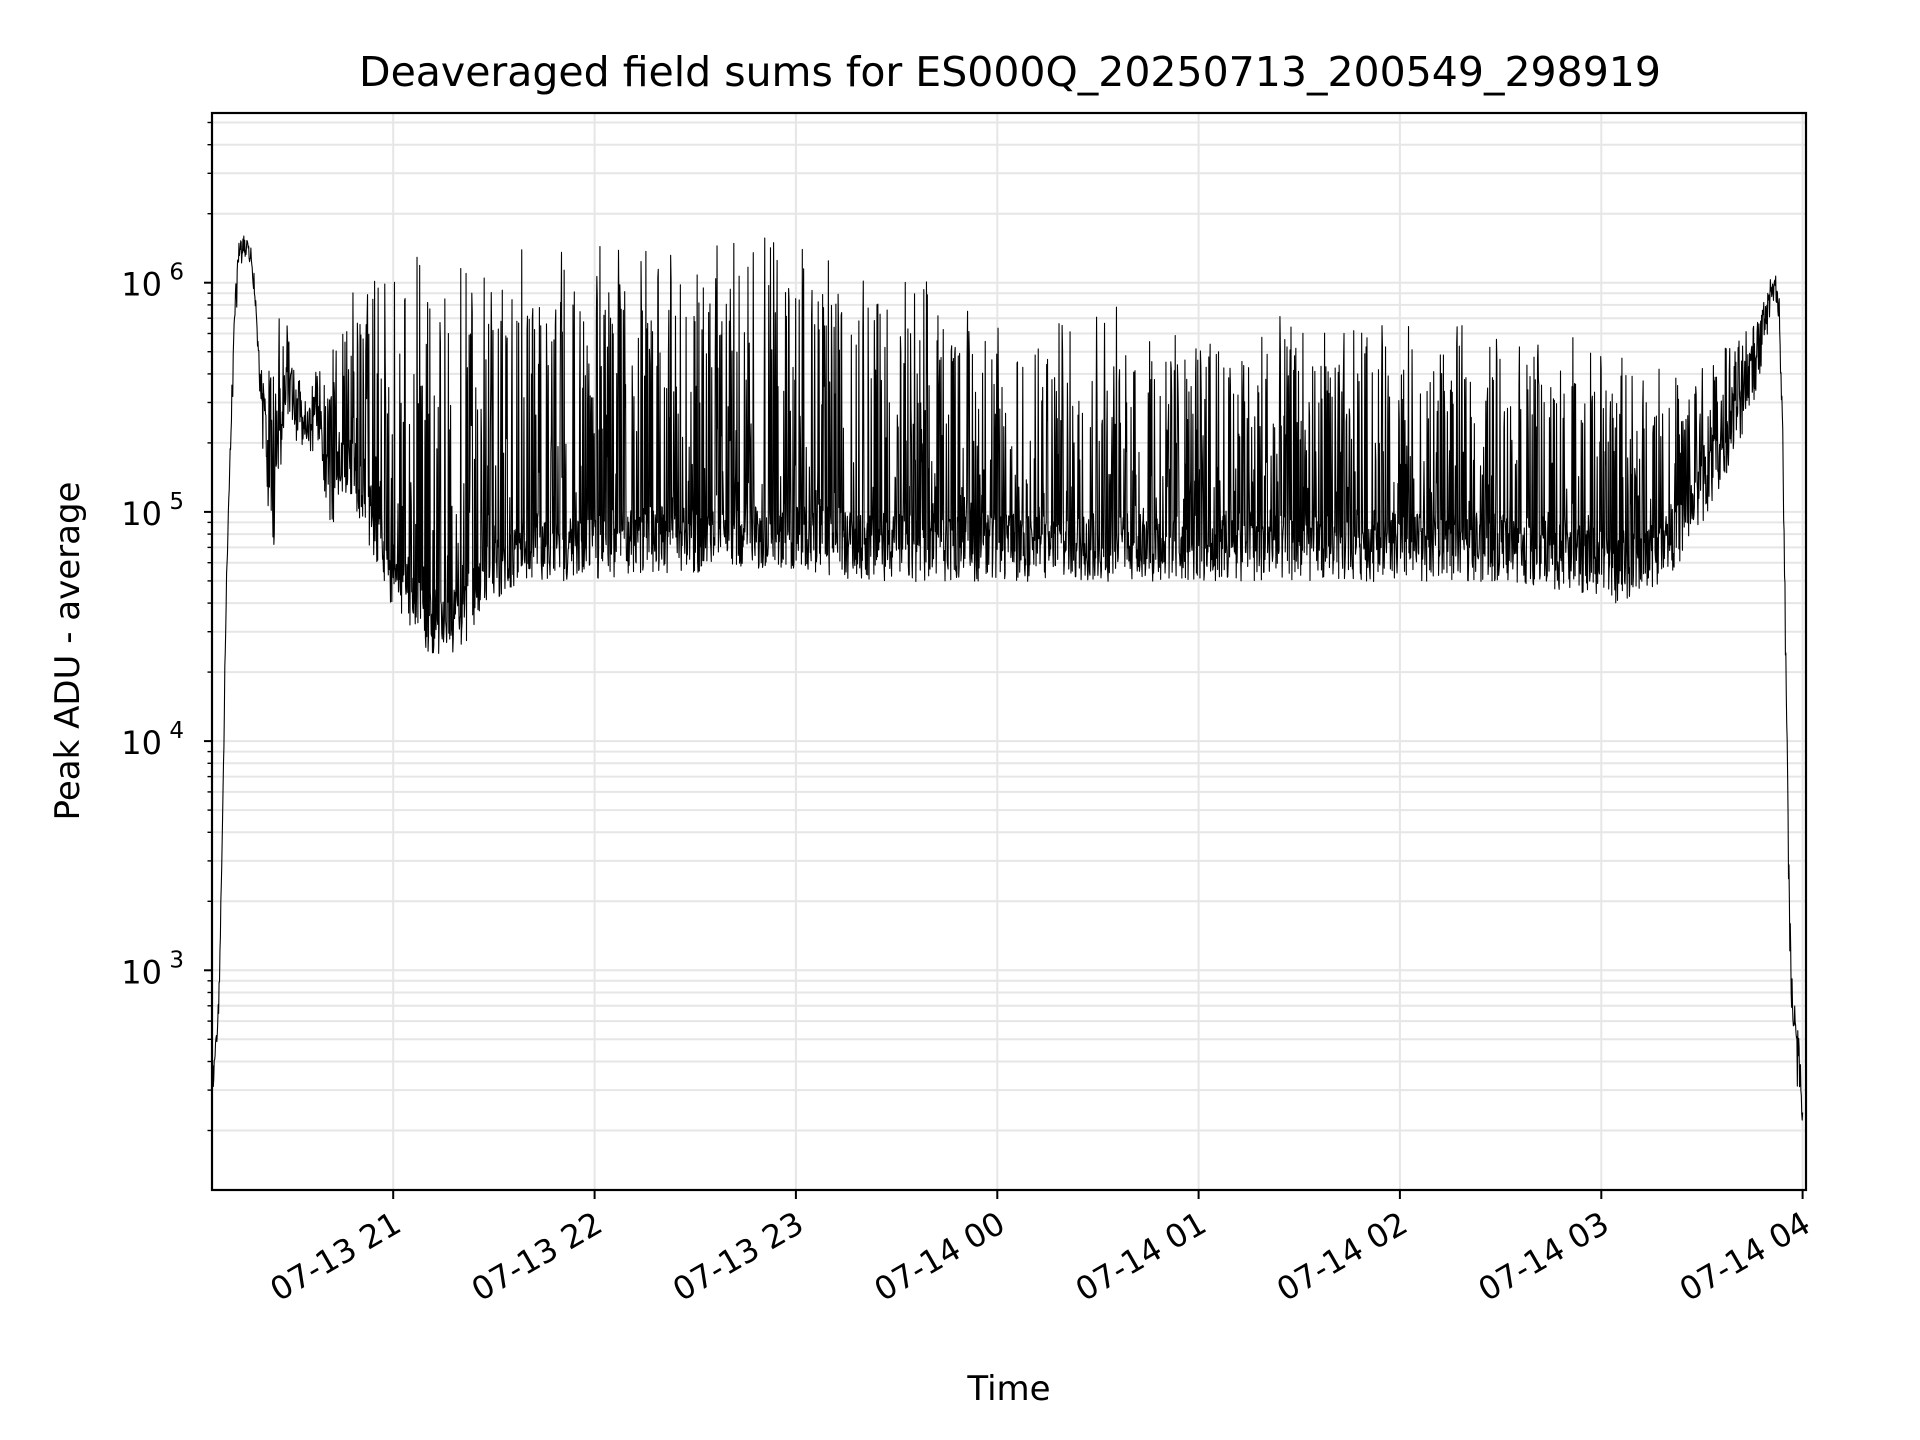  Describe the element at coordinates (176, 273) in the screenshot. I see `y-tick-exponent: 6` at that location.